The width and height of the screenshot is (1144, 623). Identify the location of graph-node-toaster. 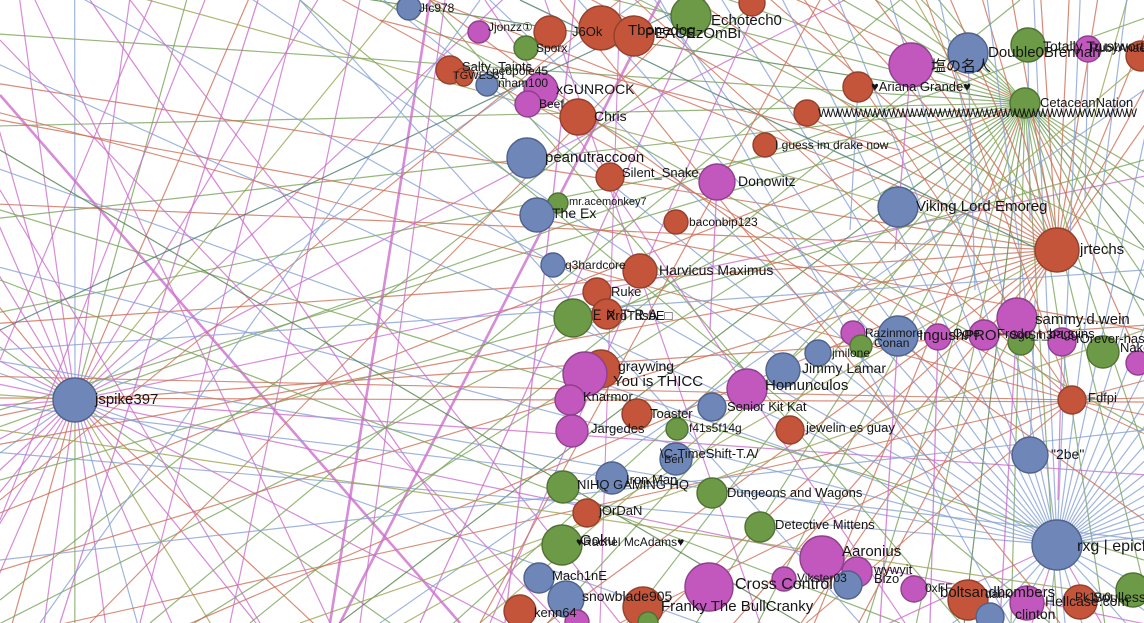
(637, 414).